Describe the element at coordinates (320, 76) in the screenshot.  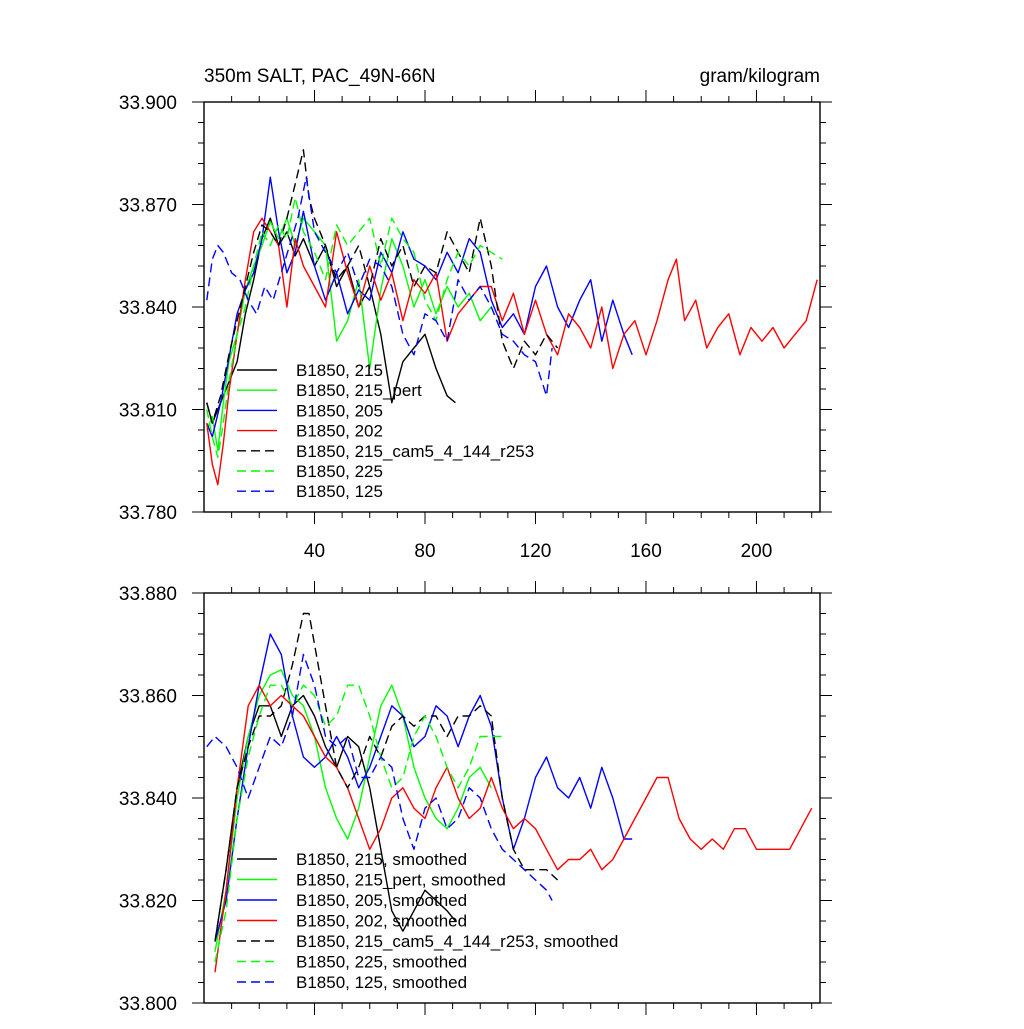
I see `chart-title: 350m SALT, PAC_49N-66N` at that location.